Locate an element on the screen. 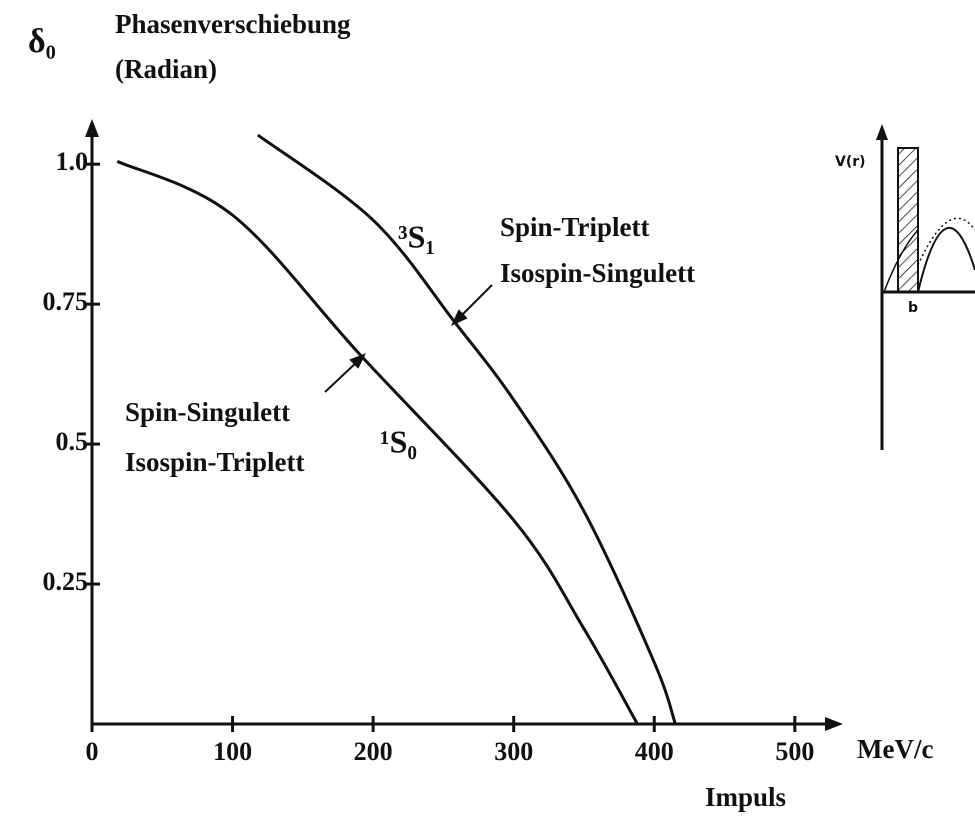 The image size is (975, 823). y-label: (Radian) is located at coordinates (166, 69).